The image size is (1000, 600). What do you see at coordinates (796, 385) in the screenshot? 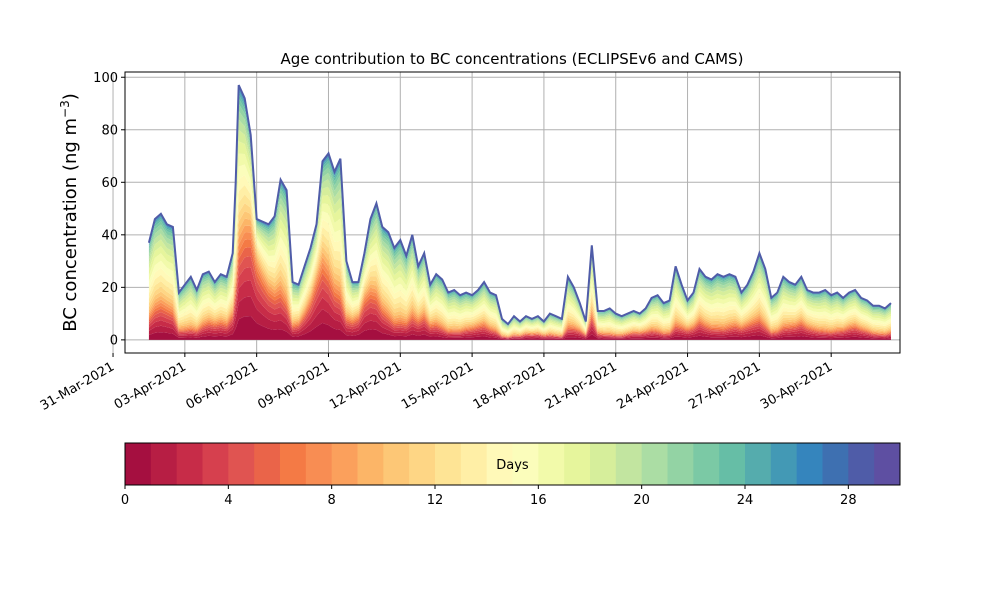
I see `x-tick-label: 30-Apr-2021` at bounding box center [796, 385].